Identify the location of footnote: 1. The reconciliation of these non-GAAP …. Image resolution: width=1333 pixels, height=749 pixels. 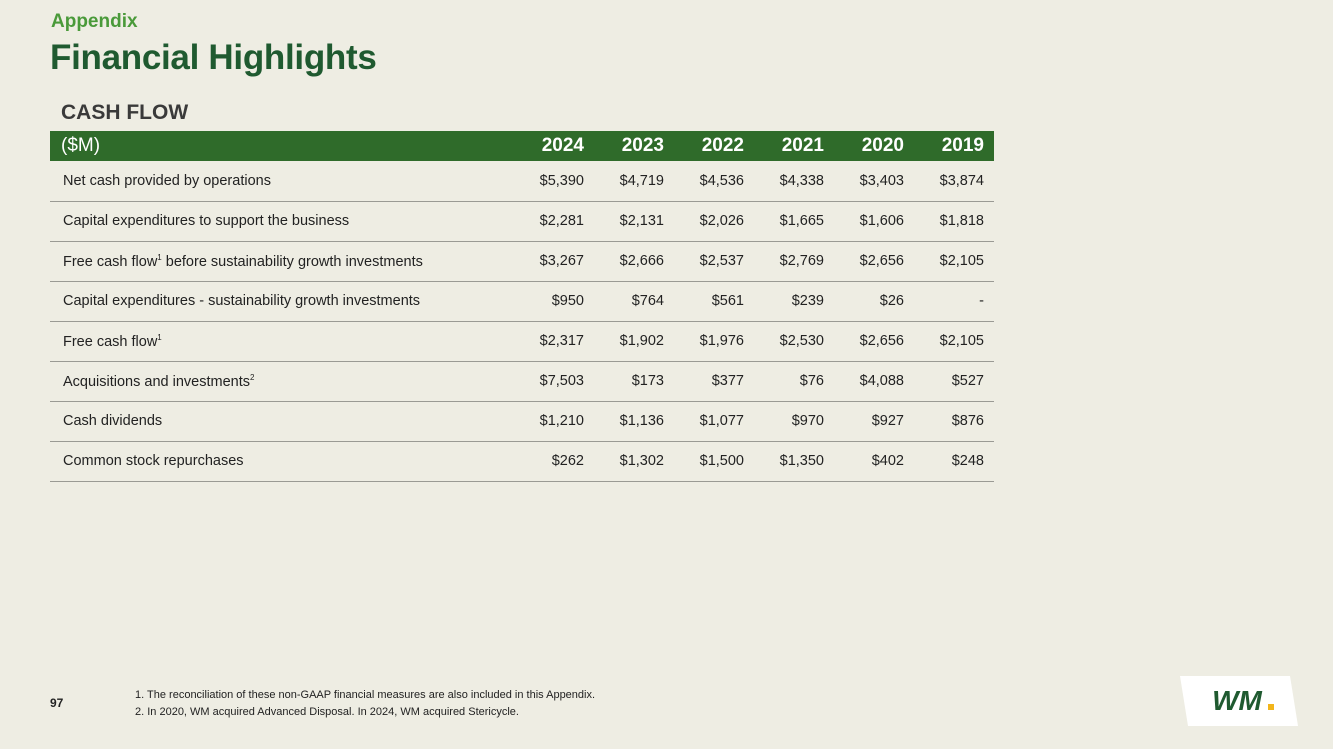
(365, 695).